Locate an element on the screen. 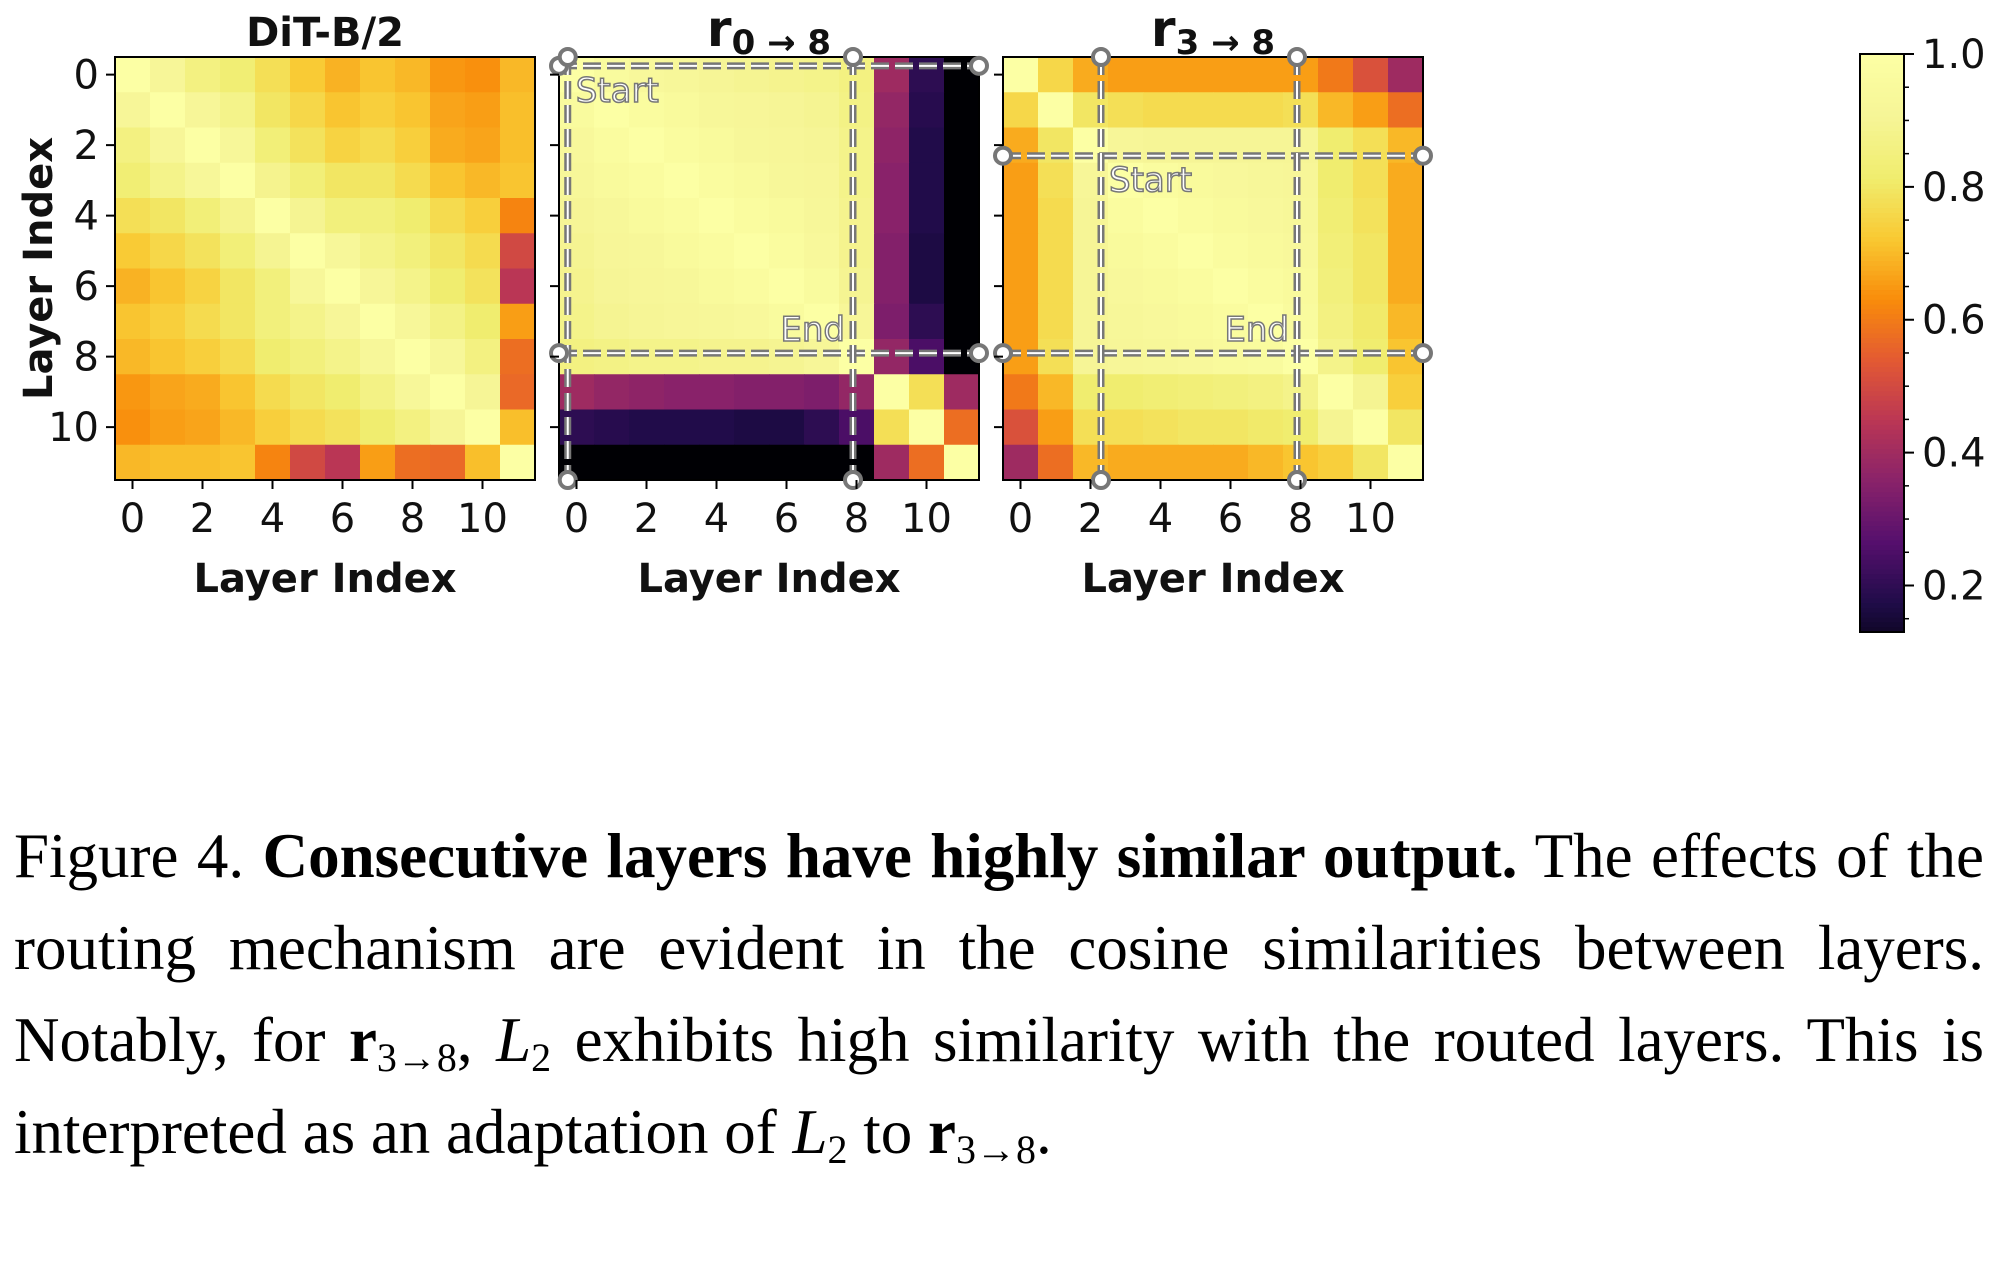  colorbar: 1.0 0.8 0.6 0.4 0.2 is located at coordinates (1922, 332).